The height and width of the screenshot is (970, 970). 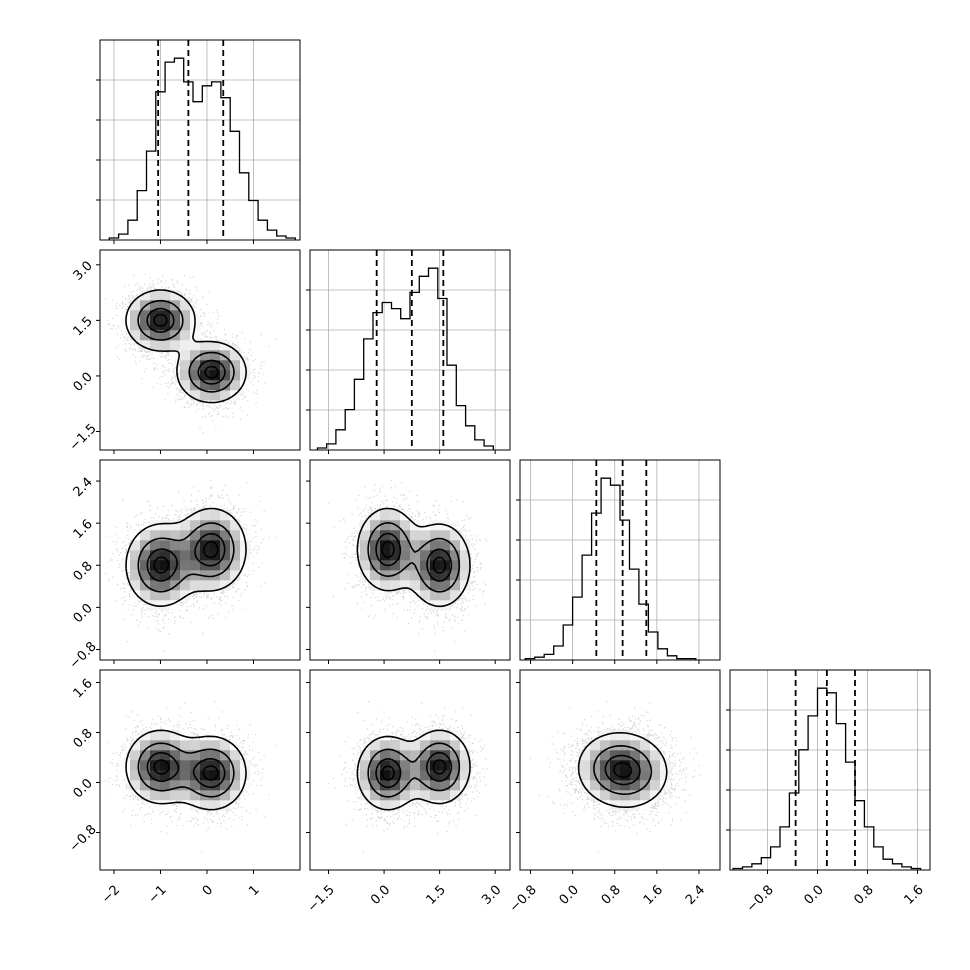 What do you see at coordinates (830, 770) in the screenshot?
I see `panel-background` at bounding box center [830, 770].